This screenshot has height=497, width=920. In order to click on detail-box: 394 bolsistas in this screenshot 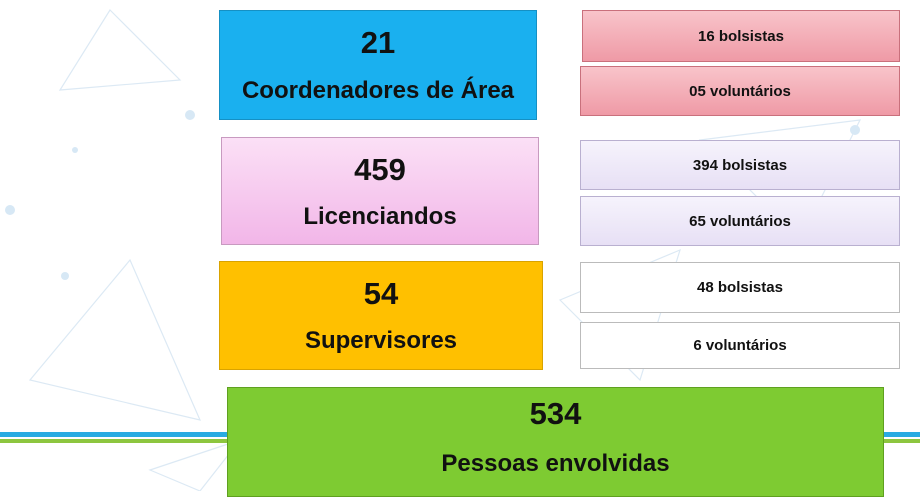, I will do `click(740, 165)`.